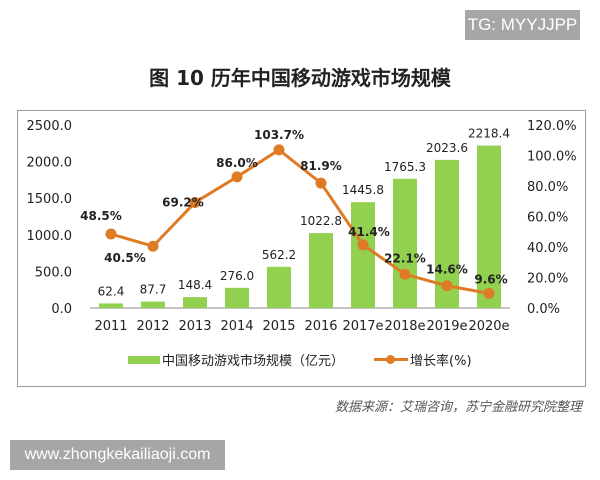 The height and width of the screenshot is (480, 600). Describe the element at coordinates (194, 326) in the screenshot. I see `x-tick-label: 2013` at that location.